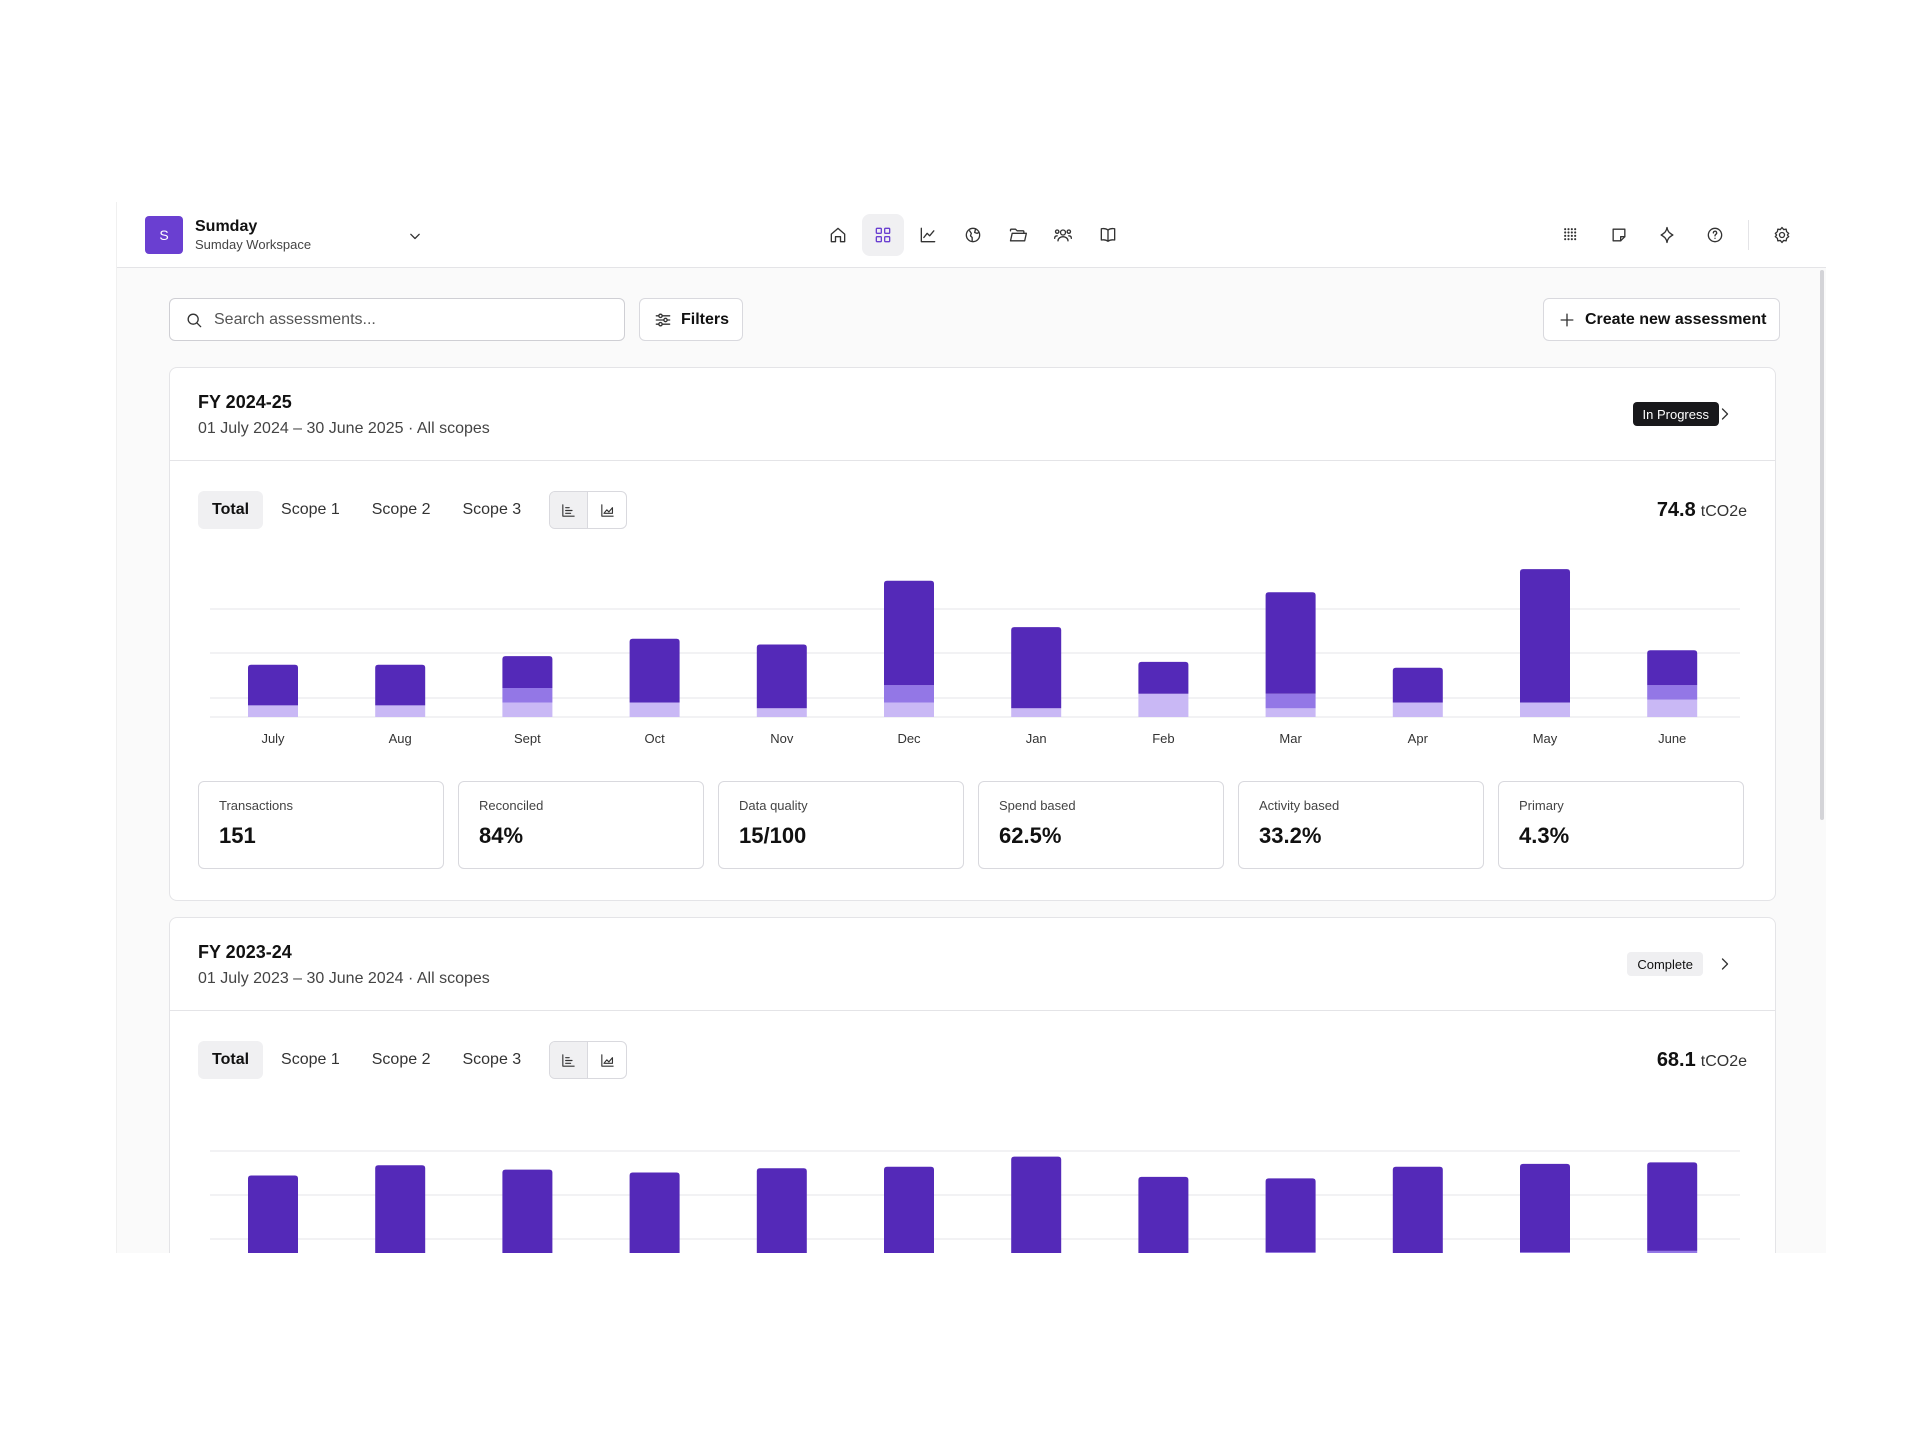  Describe the element at coordinates (400, 738) in the screenshot. I see `x-tick-label: Aug` at that location.